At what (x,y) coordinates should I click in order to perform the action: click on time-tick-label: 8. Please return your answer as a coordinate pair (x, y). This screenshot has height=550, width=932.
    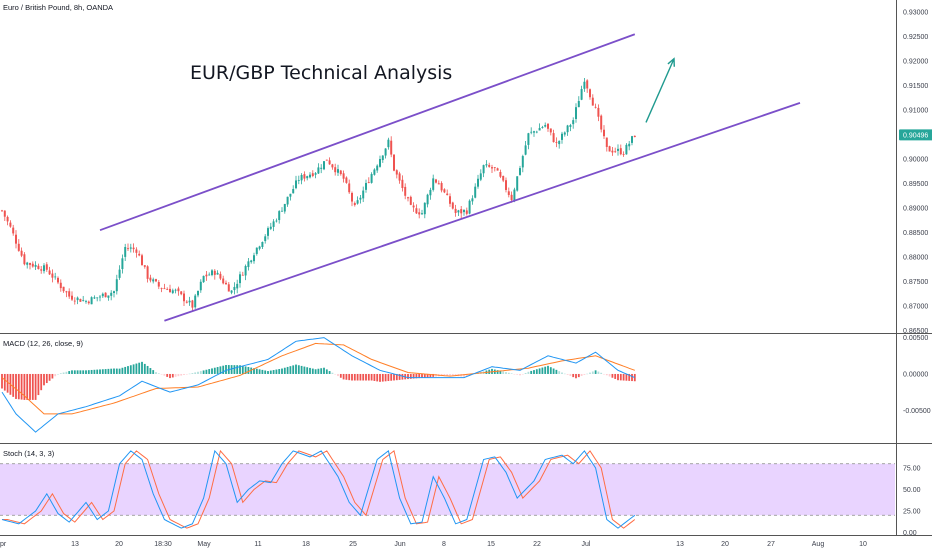
    Looking at the image, I should click on (444, 544).